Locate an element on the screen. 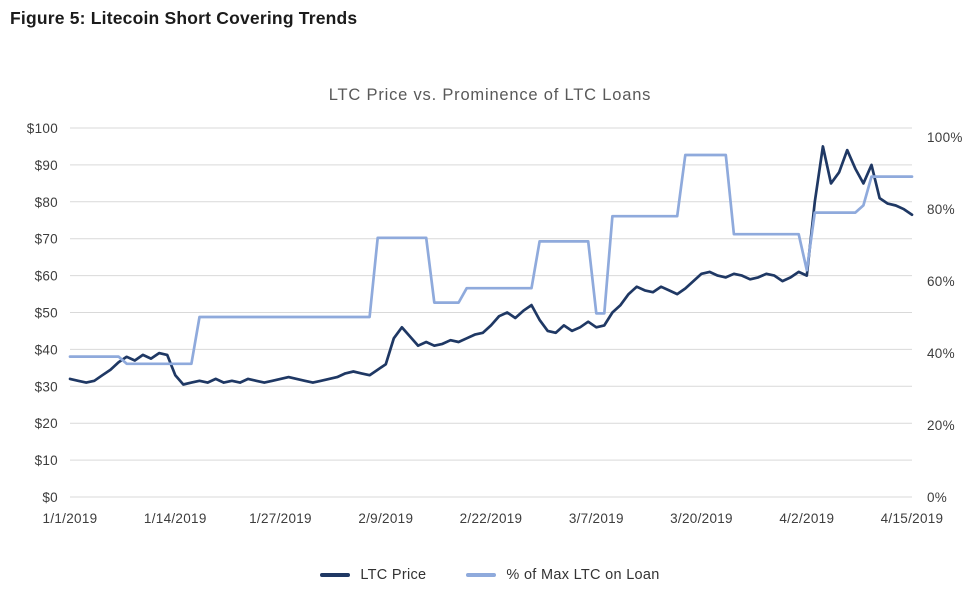 Image resolution: width=980 pixels, height=594 pixels. legend-item-pct-max-ltc-on-loan: % of Max LTC on Loan is located at coordinates (562, 575).